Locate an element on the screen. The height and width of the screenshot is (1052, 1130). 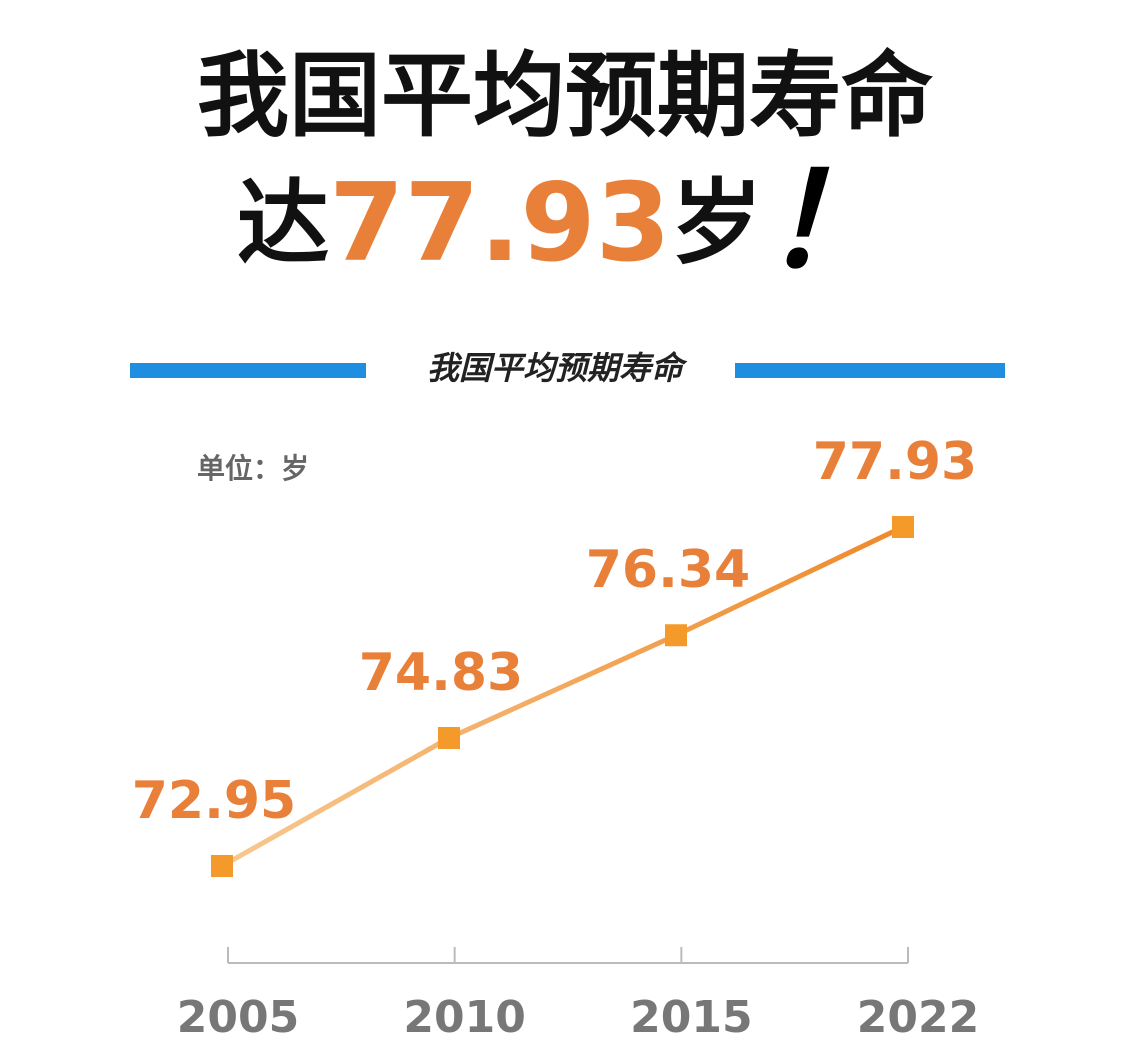
headline-suffix: 岁 is located at coordinates (717, 223).